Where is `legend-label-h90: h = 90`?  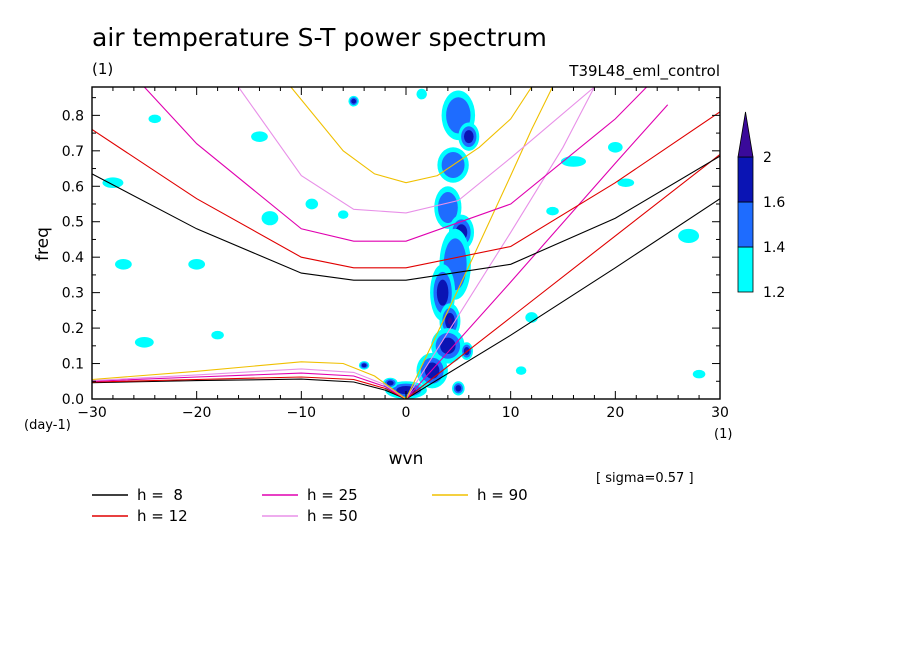 legend-label-h90: h = 90 is located at coordinates (502, 495).